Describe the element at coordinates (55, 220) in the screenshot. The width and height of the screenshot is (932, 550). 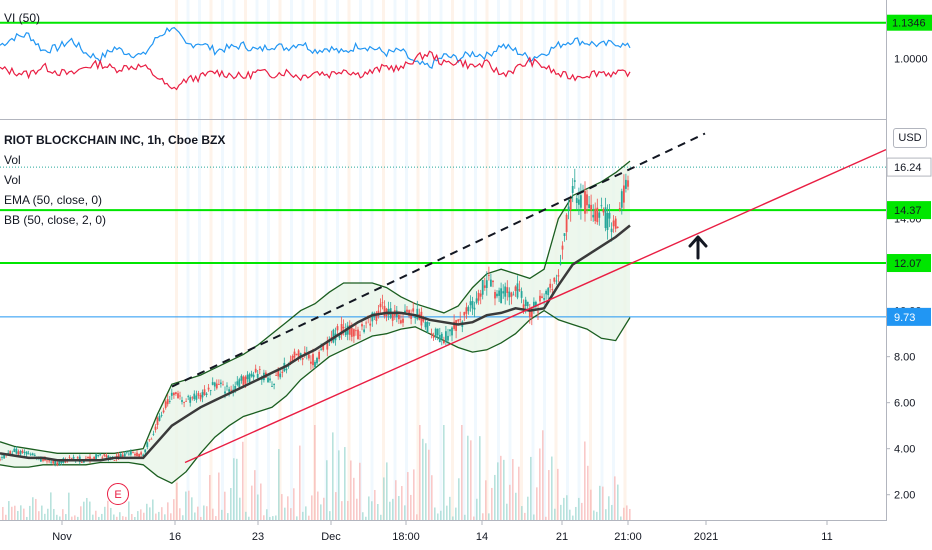
I see `bb-legend: BB (50, close, 2, 0)` at that location.